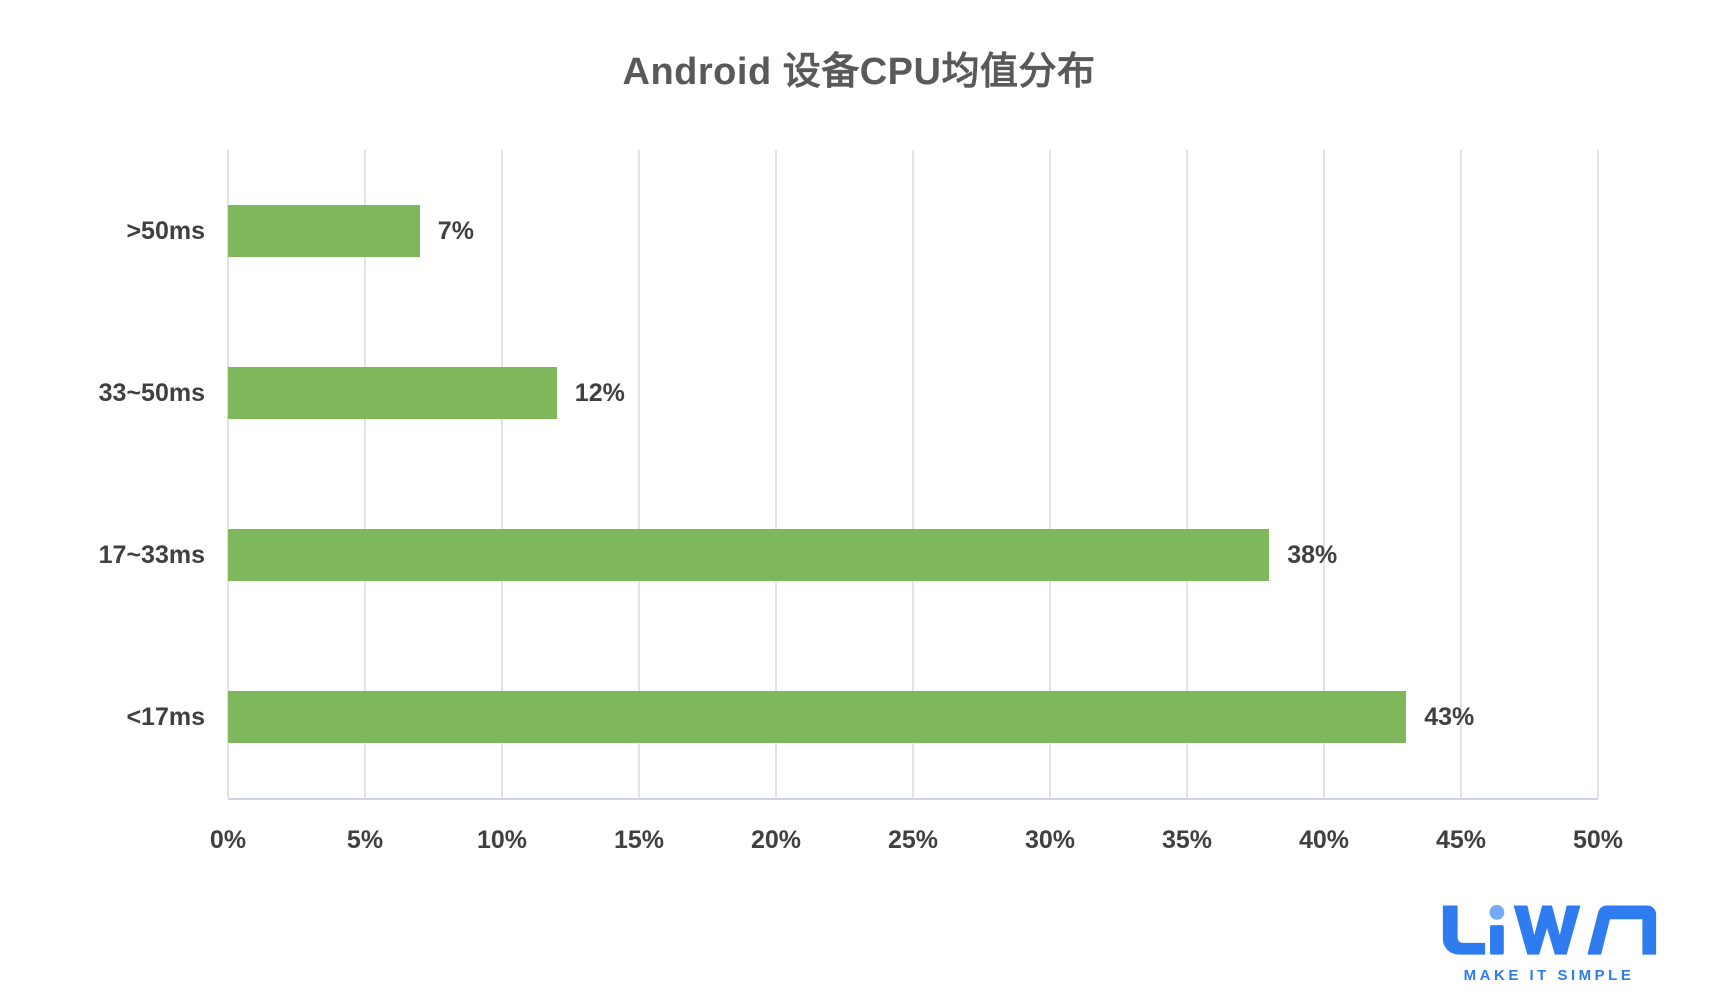  Describe the element at coordinates (1187, 840) in the screenshot. I see `x-tick-label: 35%` at that location.